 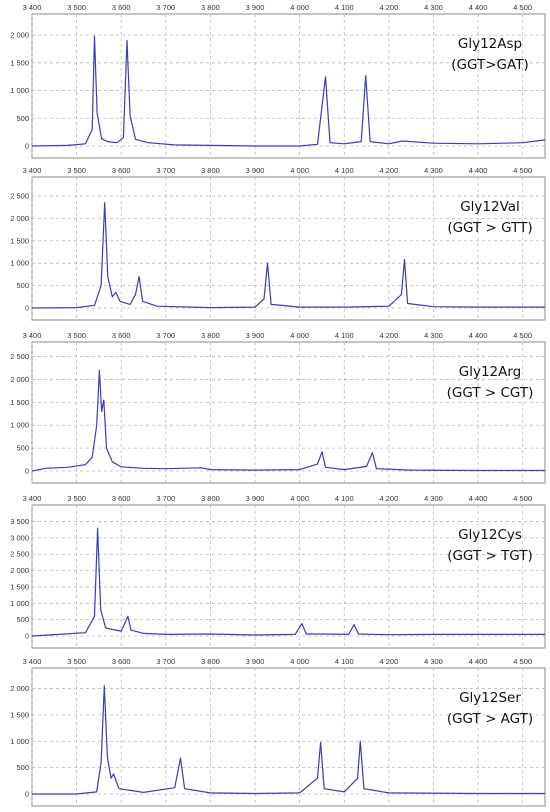 What do you see at coordinates (19, 521) in the screenshot?
I see `y-tick-label: 3 500` at bounding box center [19, 521].